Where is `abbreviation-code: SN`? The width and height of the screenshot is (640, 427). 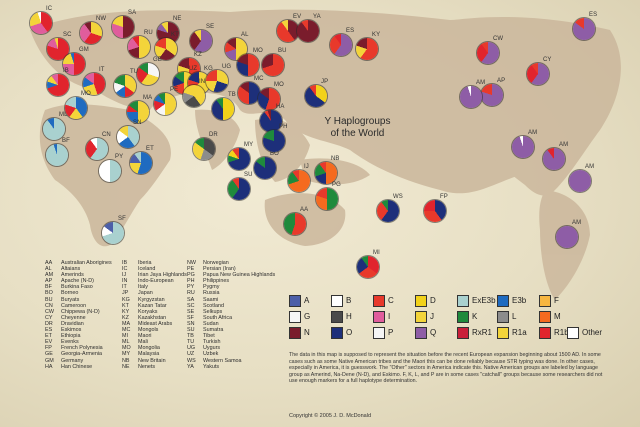
abbreviation-code: SN is located at coordinates (191, 323).